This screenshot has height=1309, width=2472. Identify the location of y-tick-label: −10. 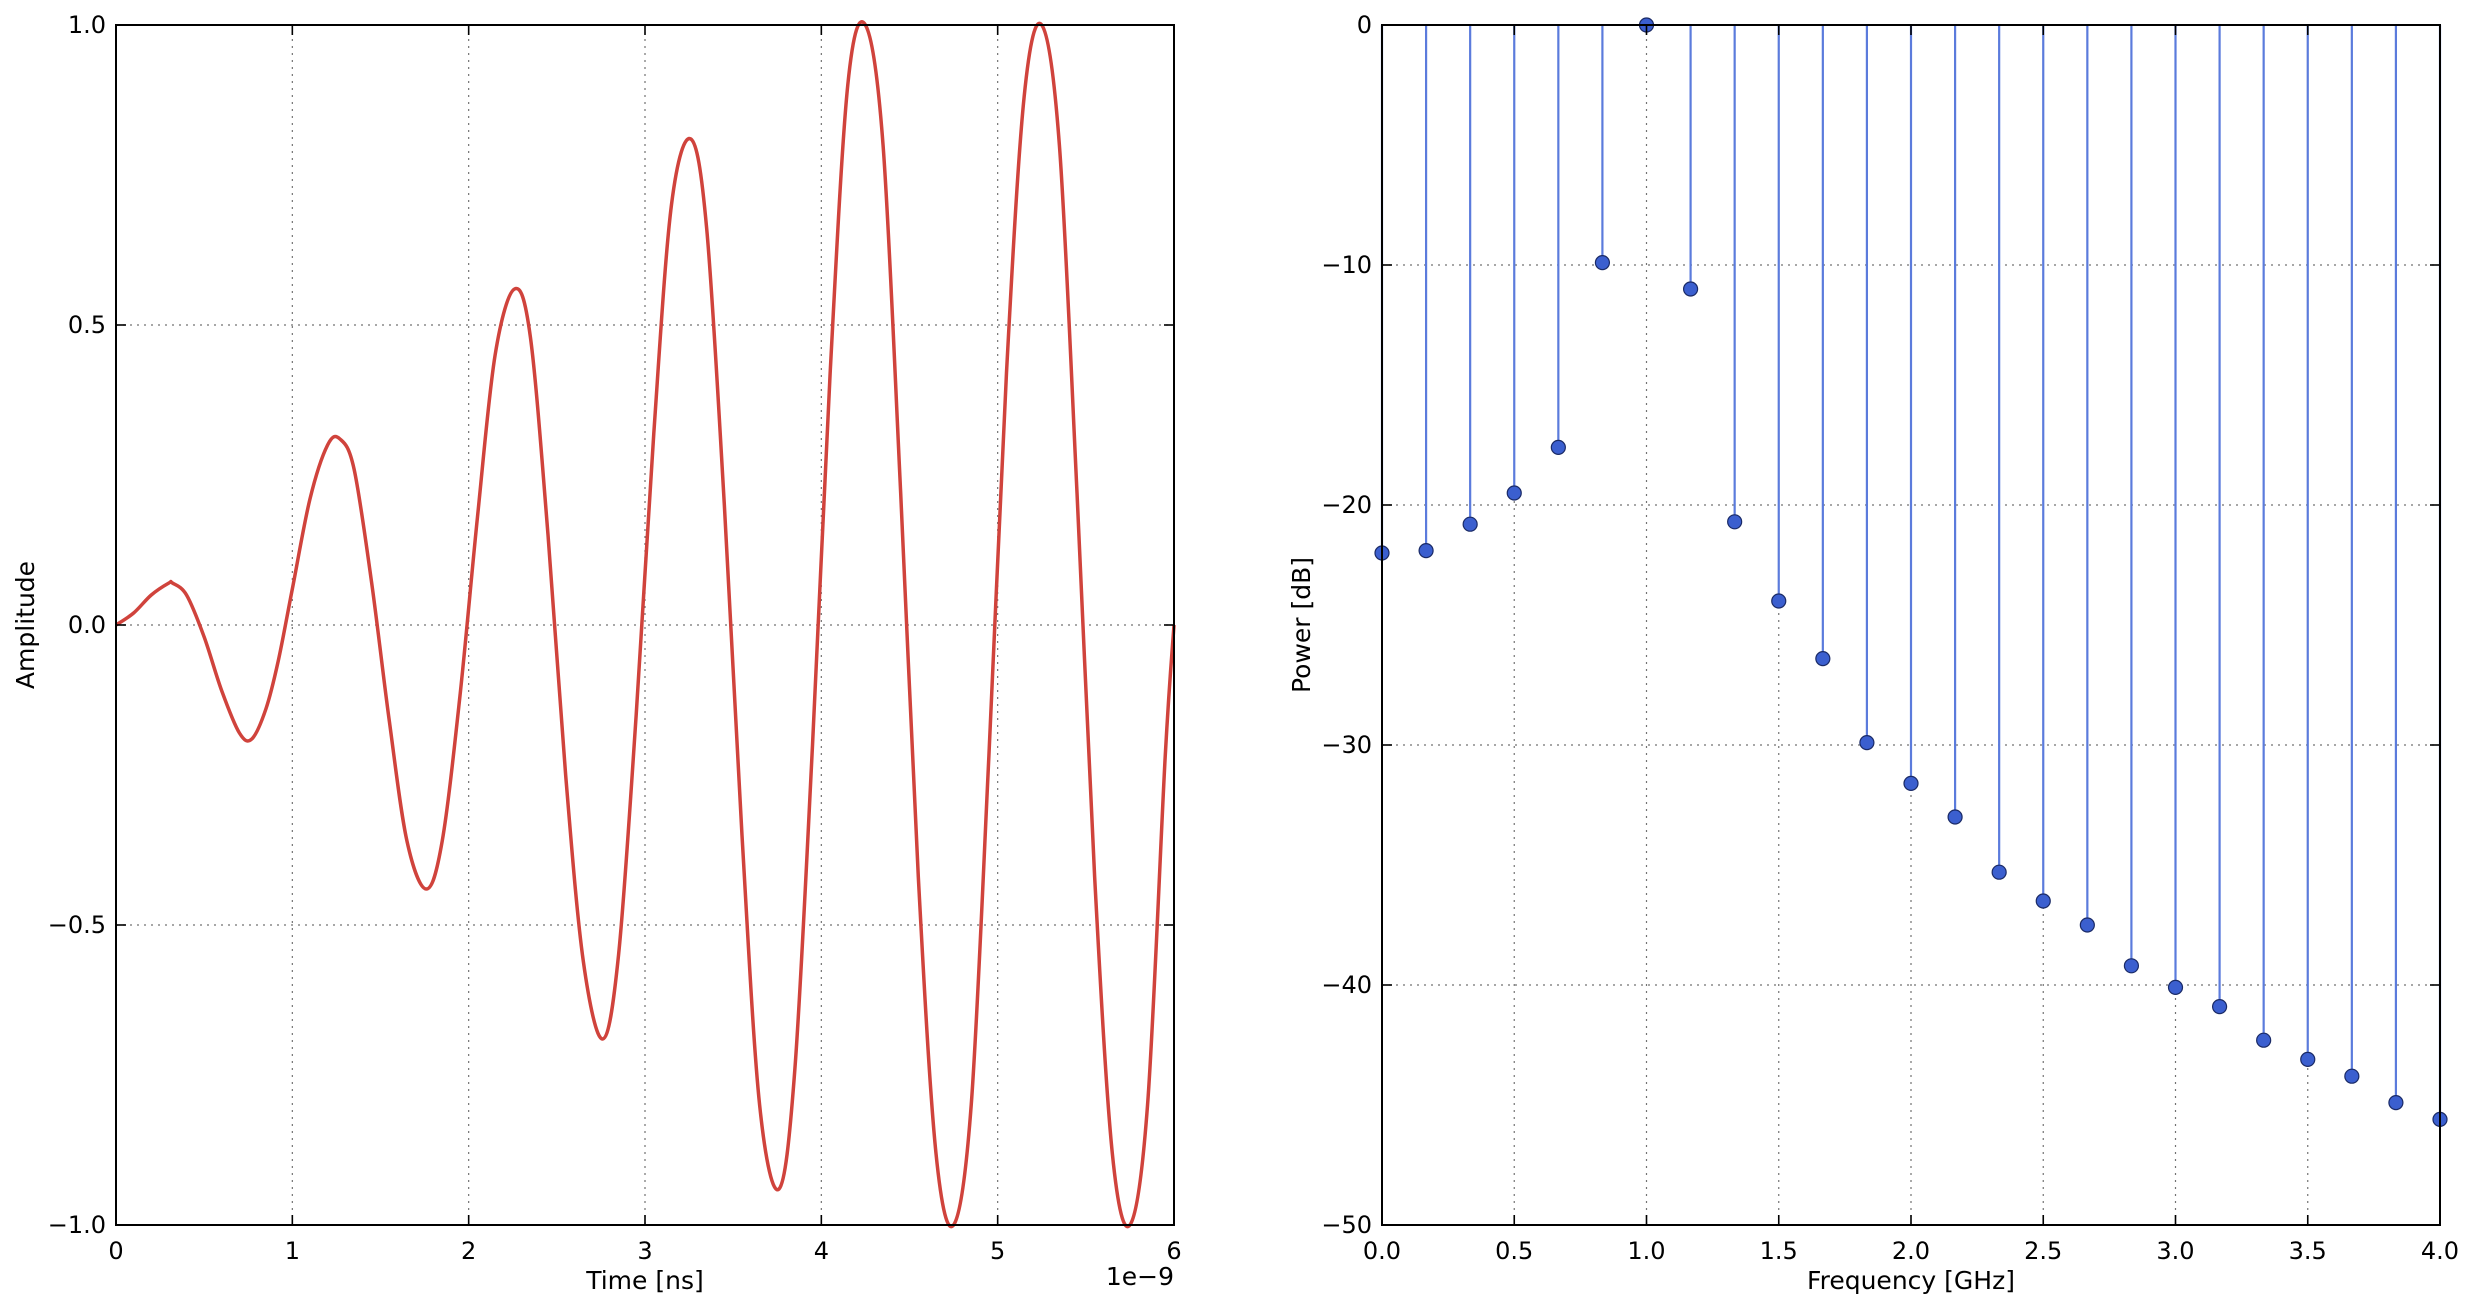
(1346, 265).